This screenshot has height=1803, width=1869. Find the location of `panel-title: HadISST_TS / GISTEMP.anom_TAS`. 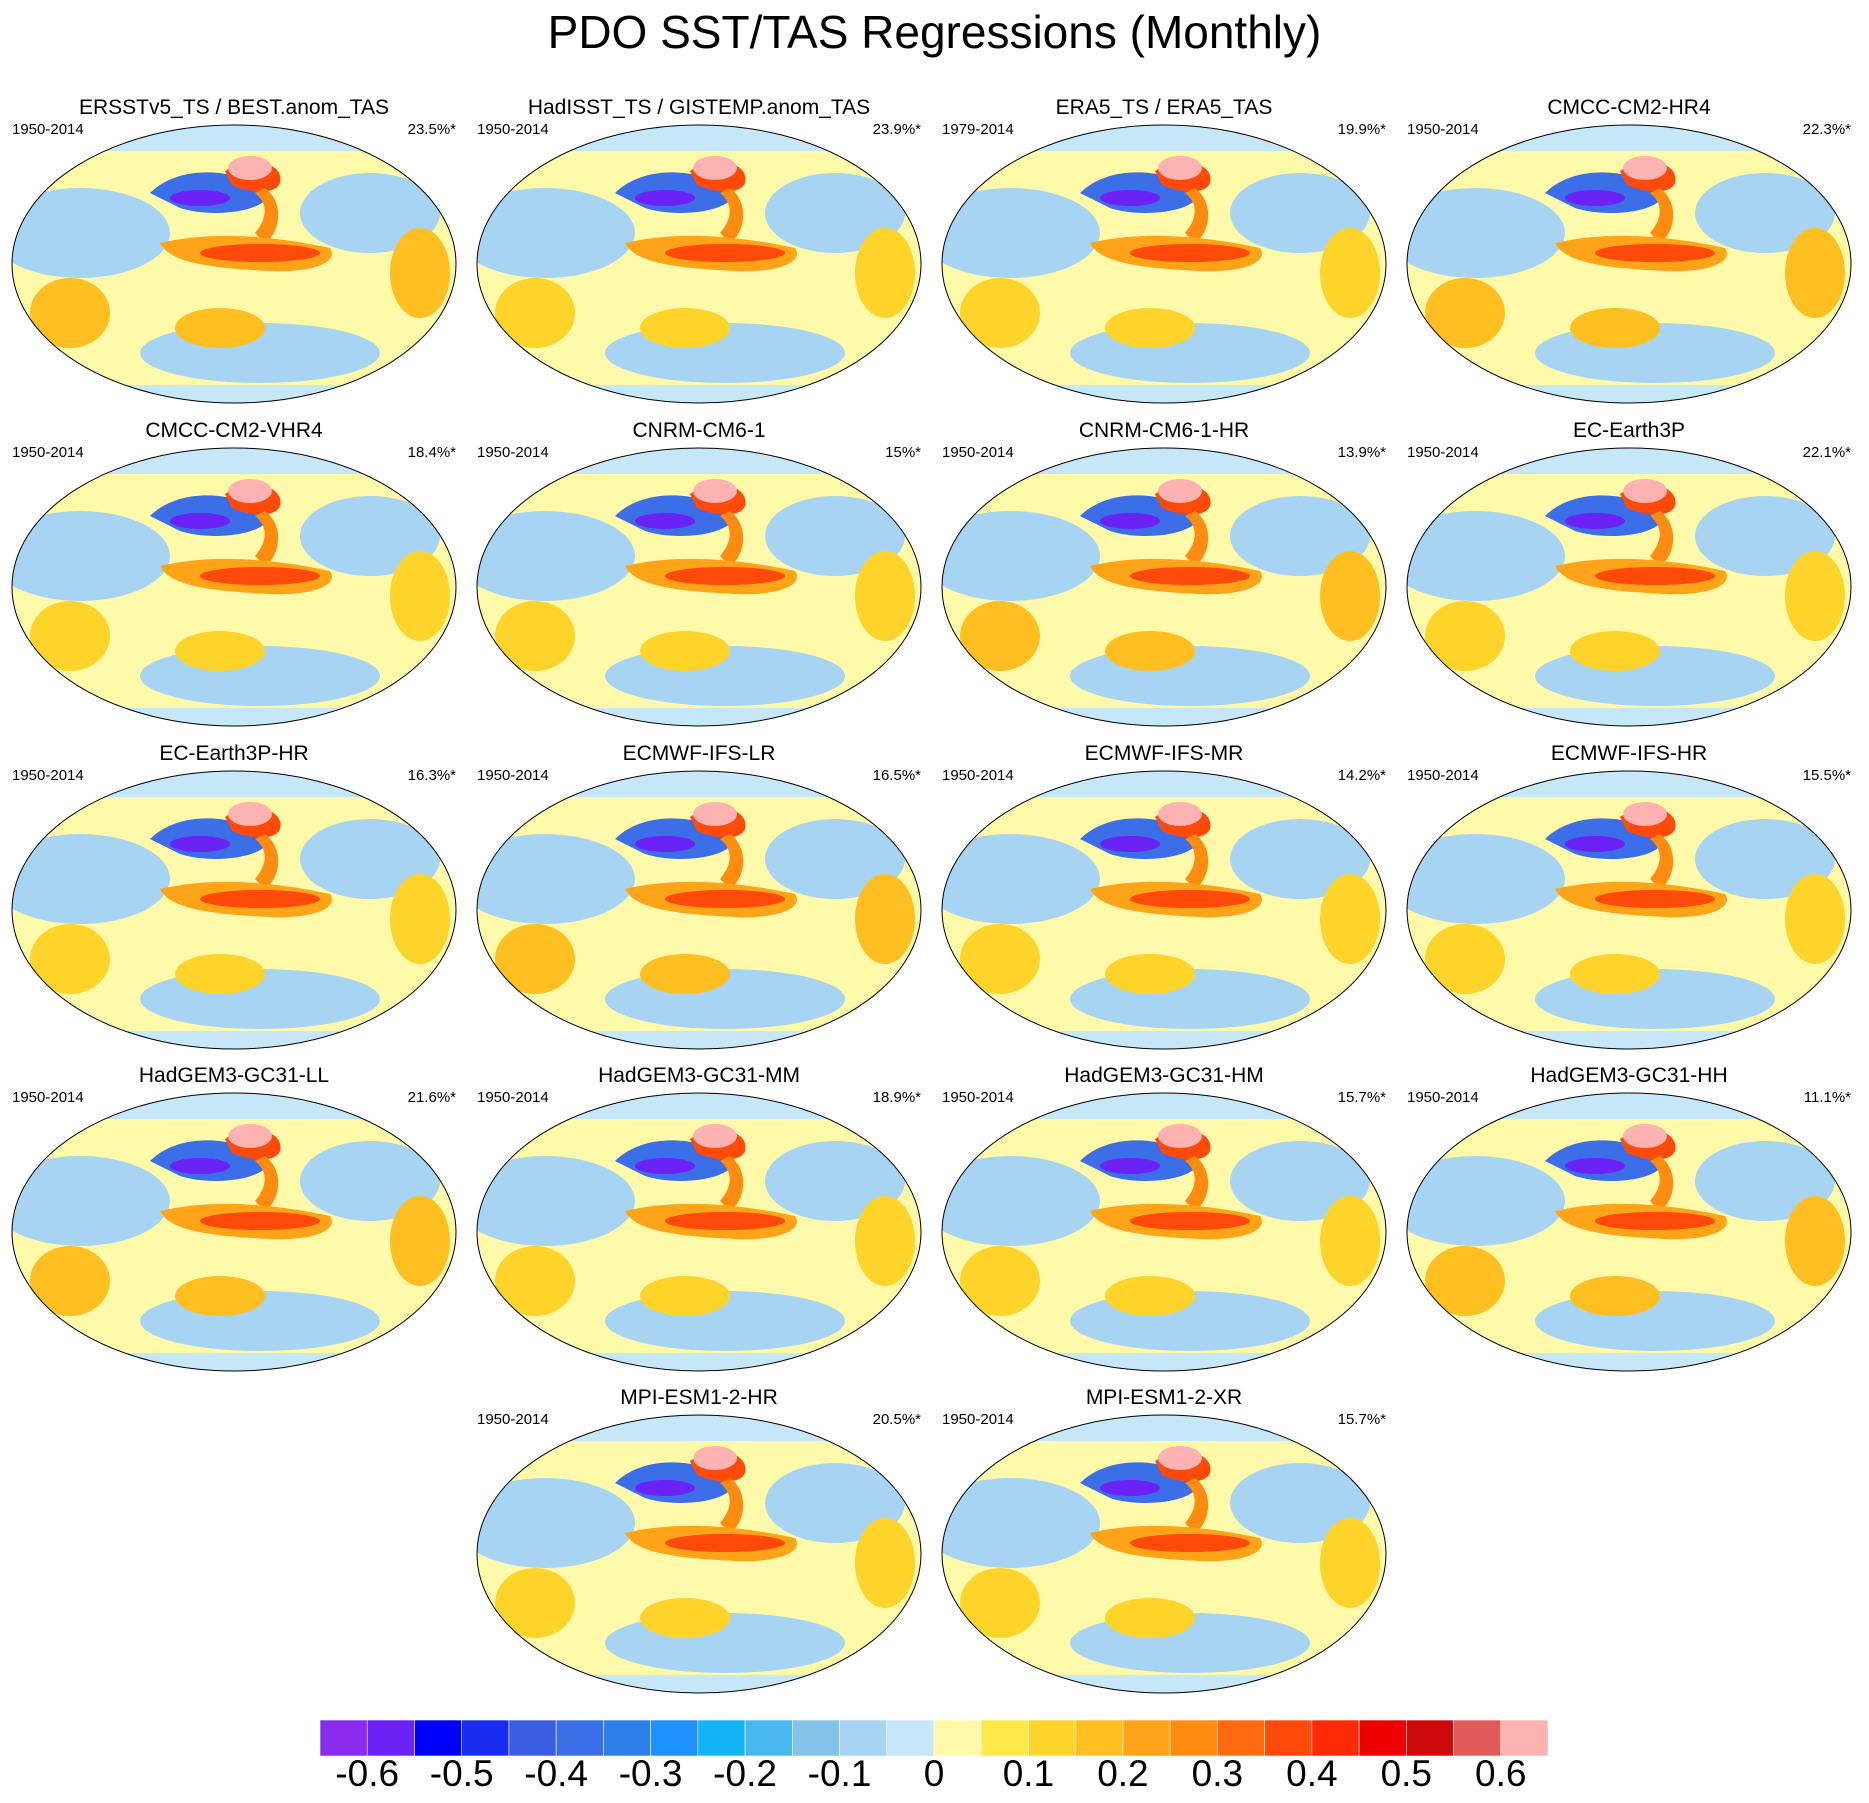

panel-title: HadISST_TS / GISTEMP.anom_TAS is located at coordinates (699, 107).